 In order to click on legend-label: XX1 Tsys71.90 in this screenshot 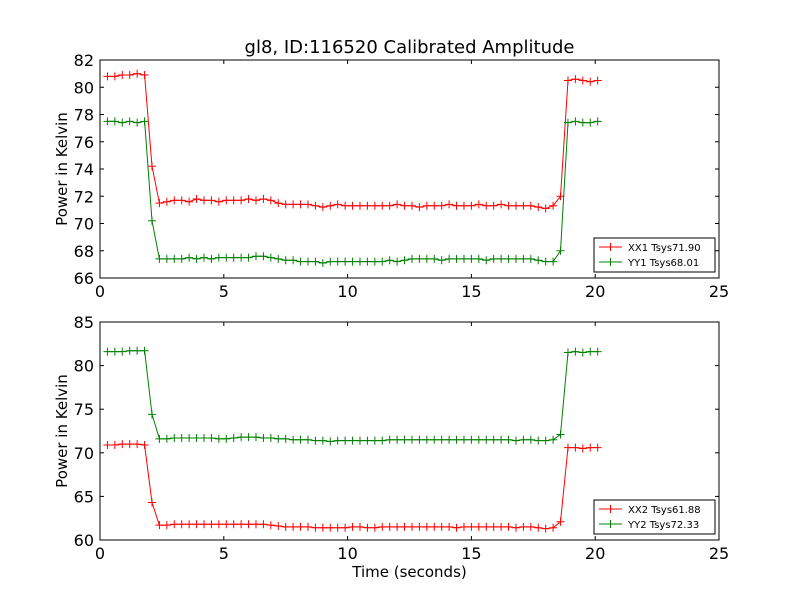, I will do `click(664, 248)`.